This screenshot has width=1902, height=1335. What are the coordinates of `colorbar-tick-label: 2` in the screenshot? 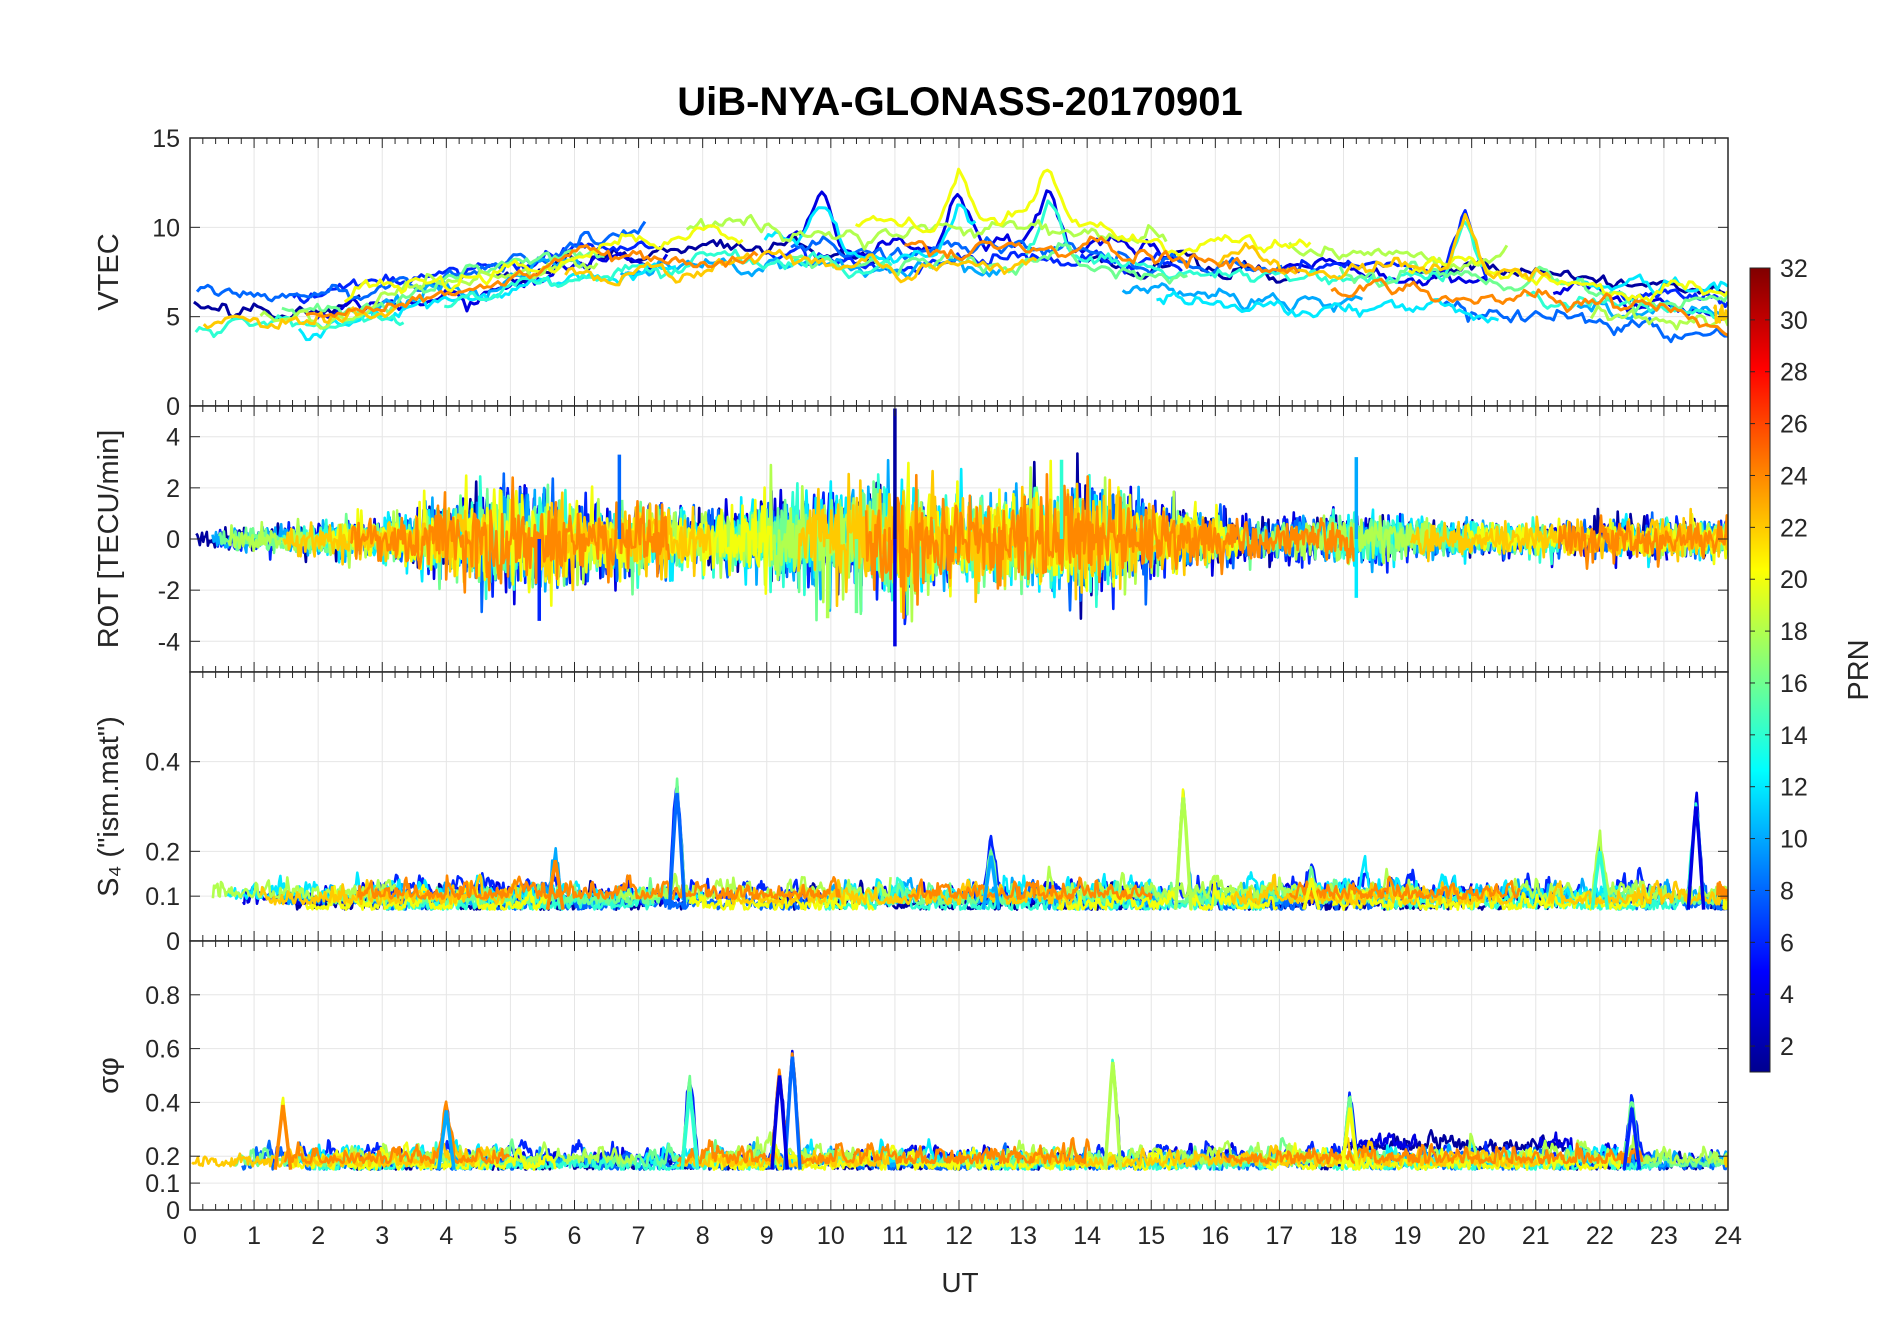 It's located at (1787, 1047).